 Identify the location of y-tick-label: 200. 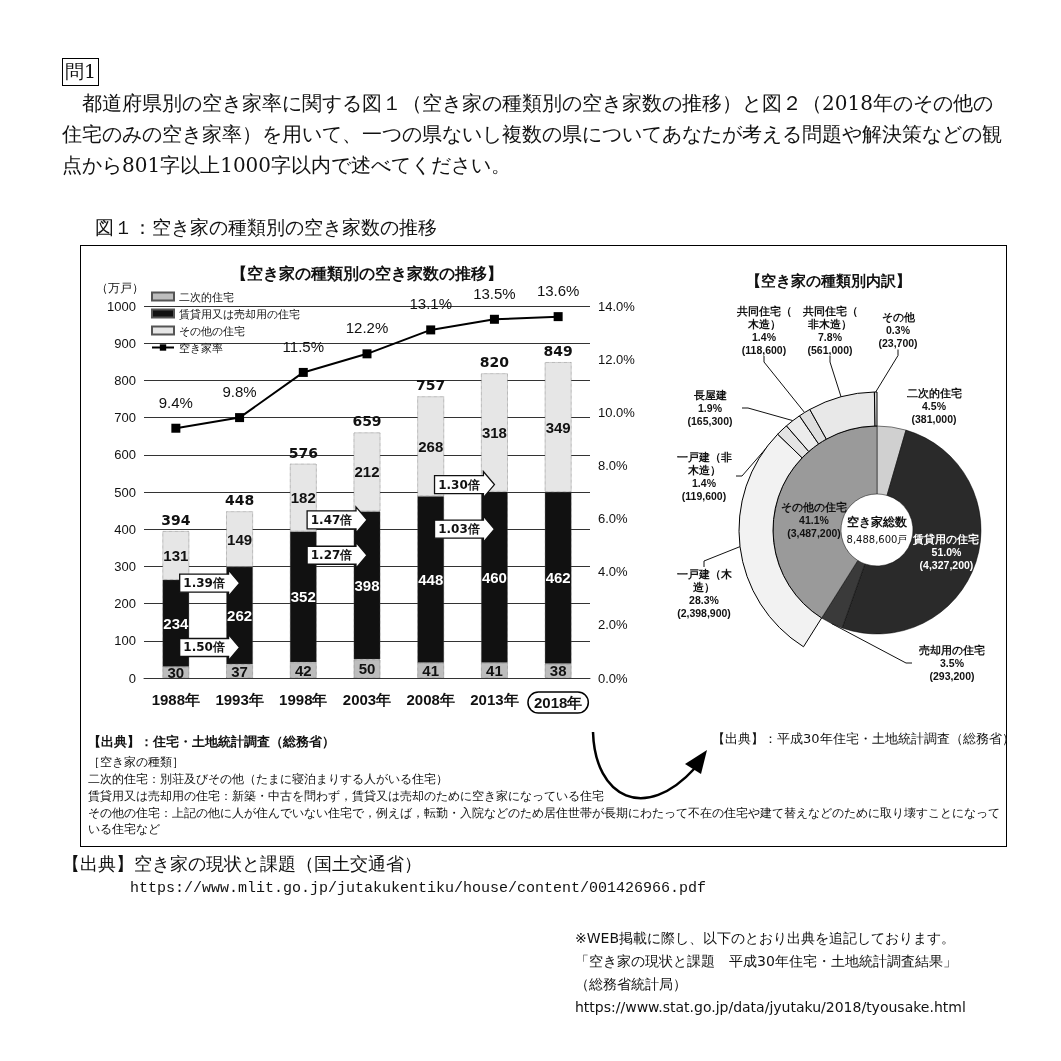
(125, 604).